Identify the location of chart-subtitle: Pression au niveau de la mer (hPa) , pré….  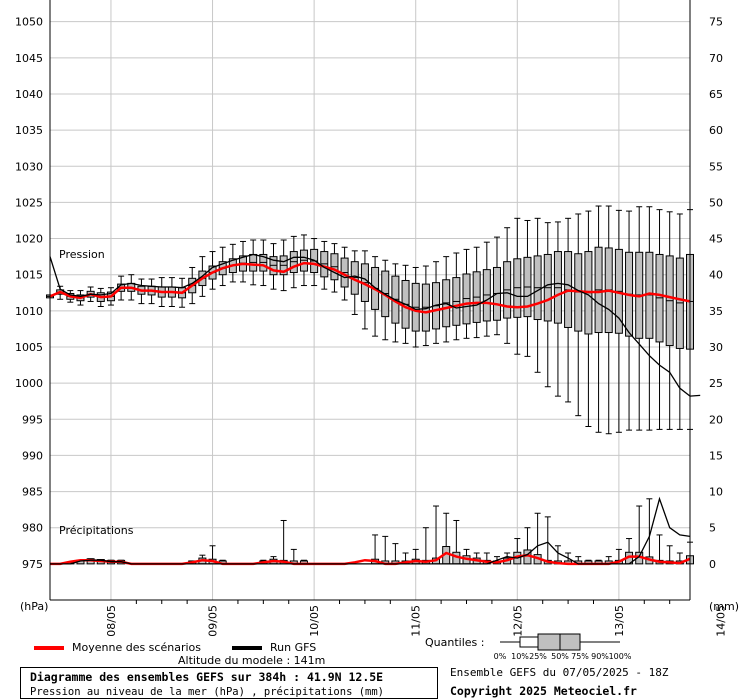
(207, 692).